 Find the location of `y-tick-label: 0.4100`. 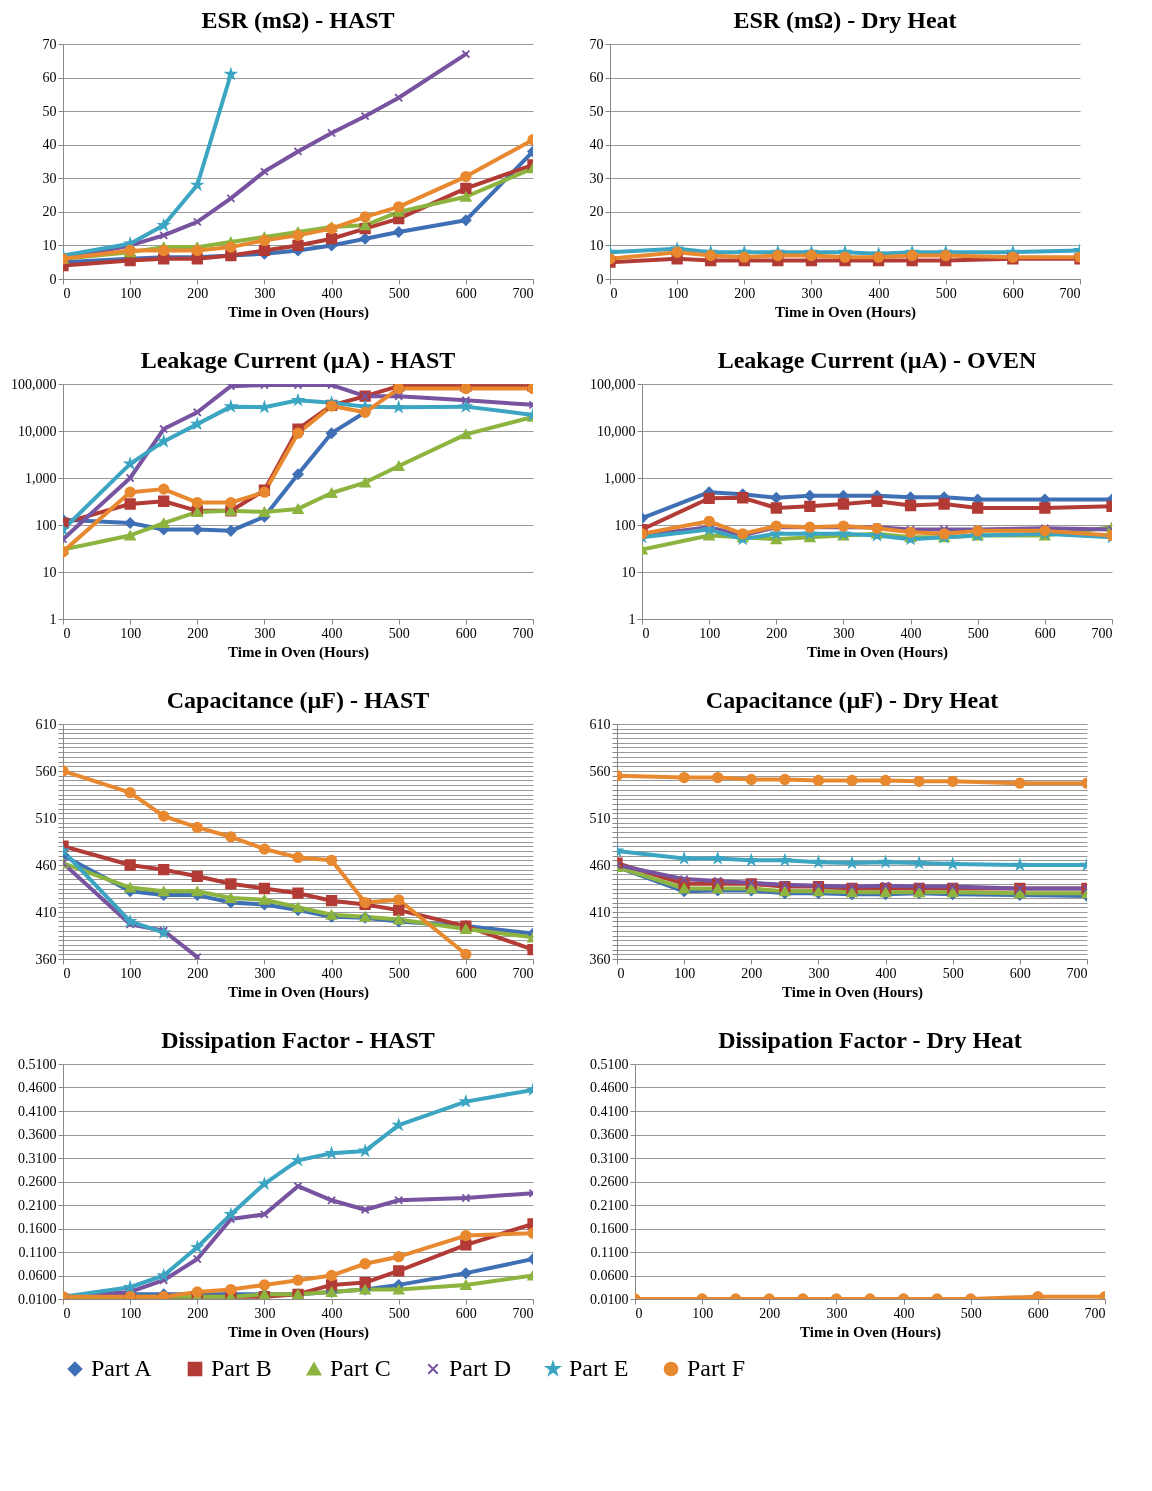

y-tick-label: 0.4100 is located at coordinates (609, 1111).